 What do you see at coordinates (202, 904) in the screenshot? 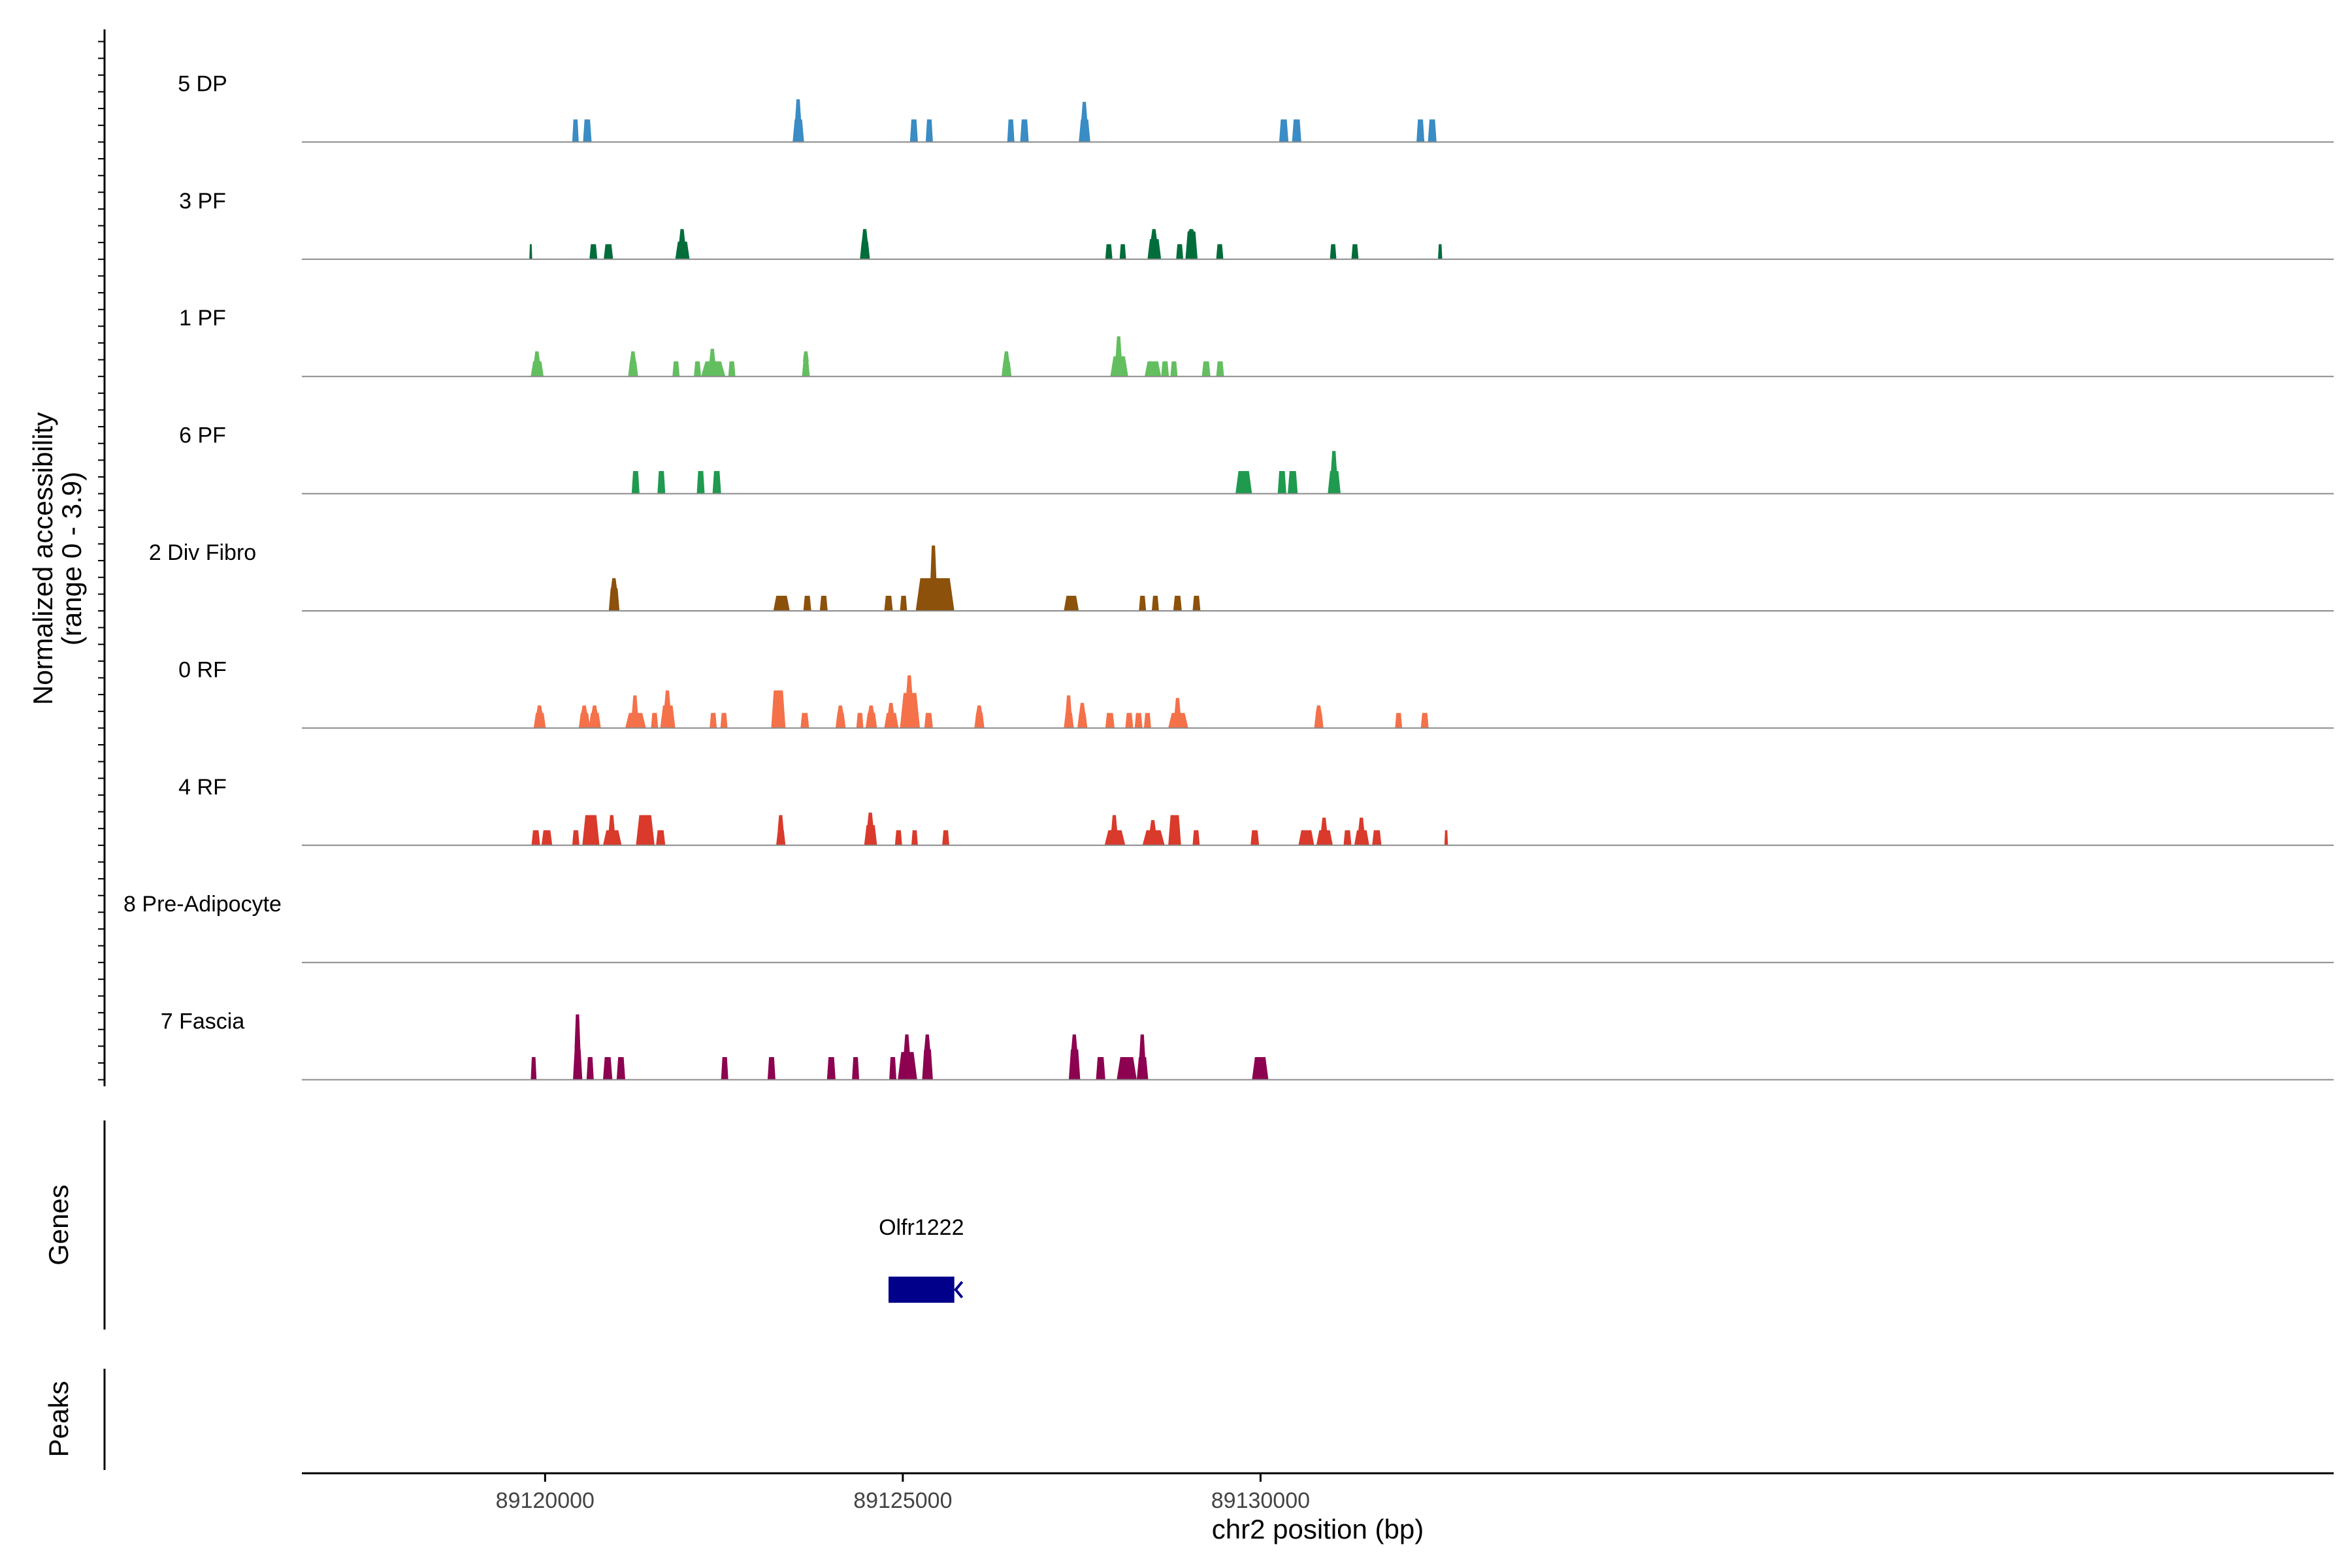
I see `track-label: 8 Pre-Adipocyte` at bounding box center [202, 904].